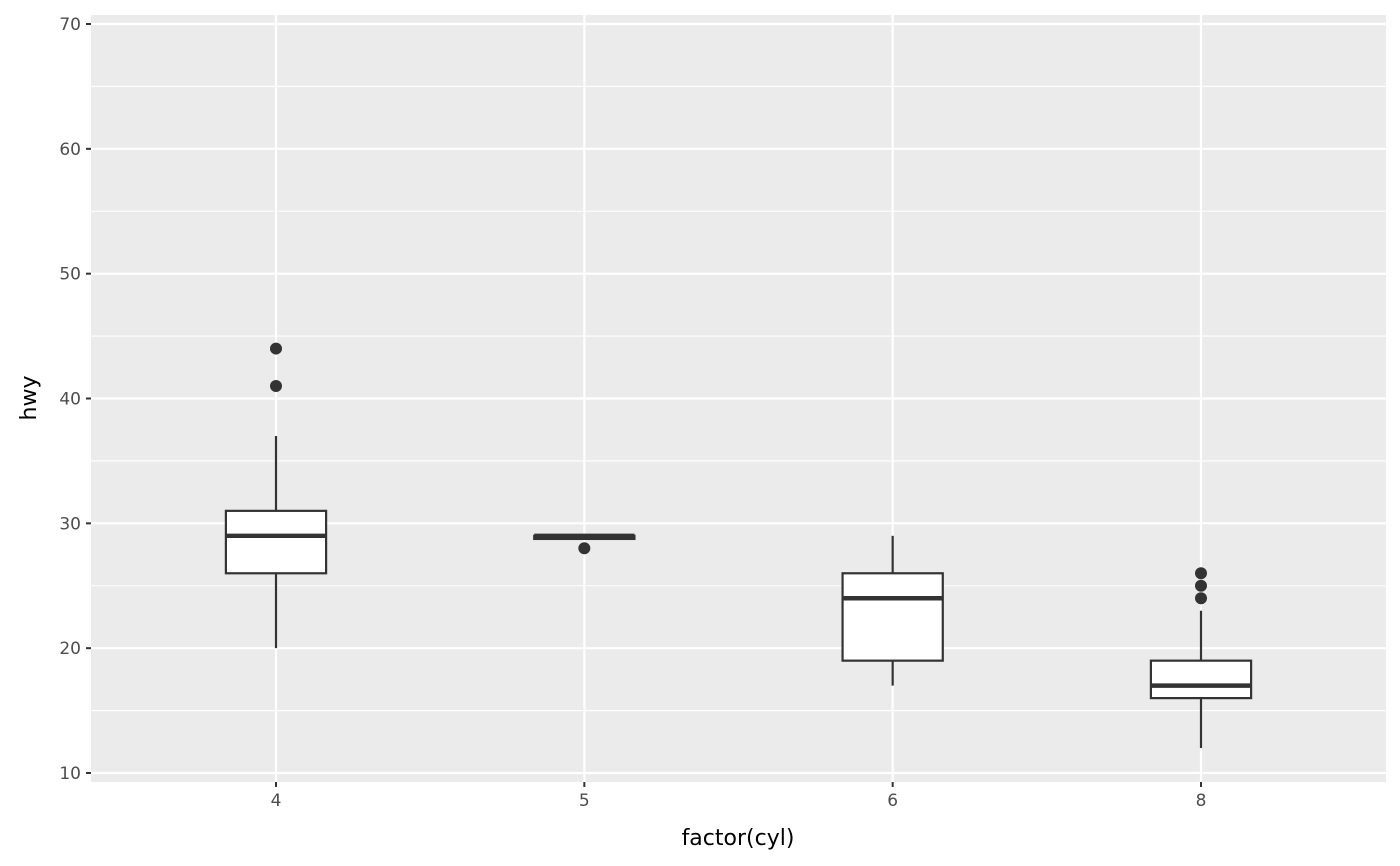 The height and width of the screenshot is (866, 1400). What do you see at coordinates (892, 801) in the screenshot?
I see `x-tick-label: 6` at bounding box center [892, 801].